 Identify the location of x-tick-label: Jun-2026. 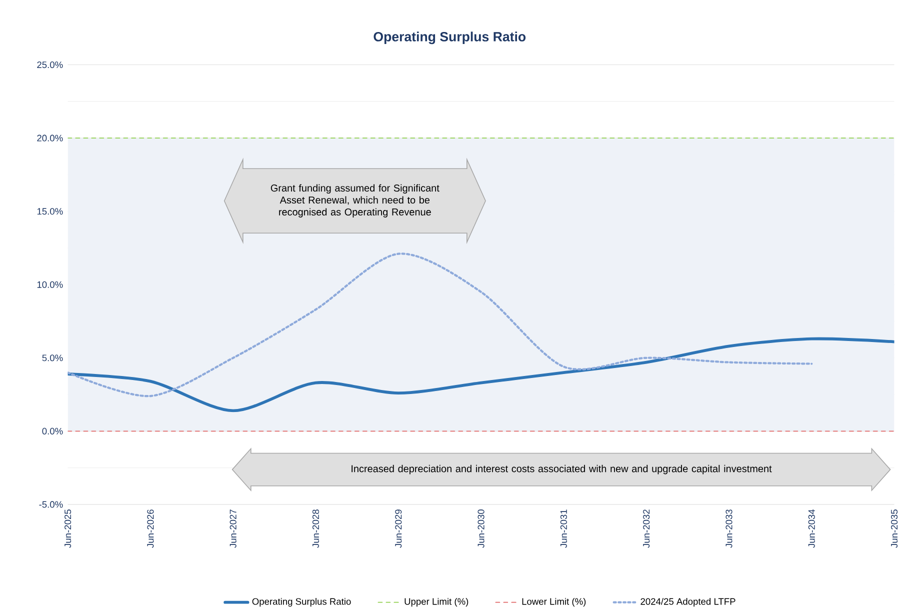
(150, 529).